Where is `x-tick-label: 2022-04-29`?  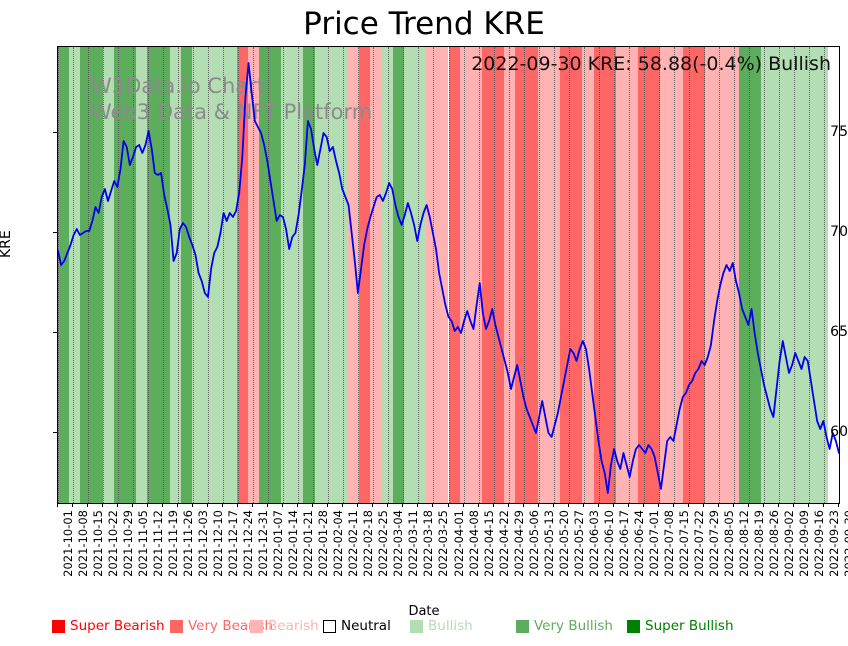 x-tick-label: 2022-04-29 is located at coordinates (518, 543).